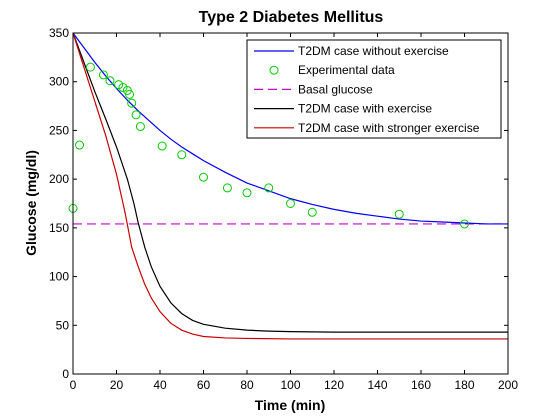 The image size is (560, 420). What do you see at coordinates (63, 325) in the screenshot?
I see `y-tick-label: 50` at bounding box center [63, 325].